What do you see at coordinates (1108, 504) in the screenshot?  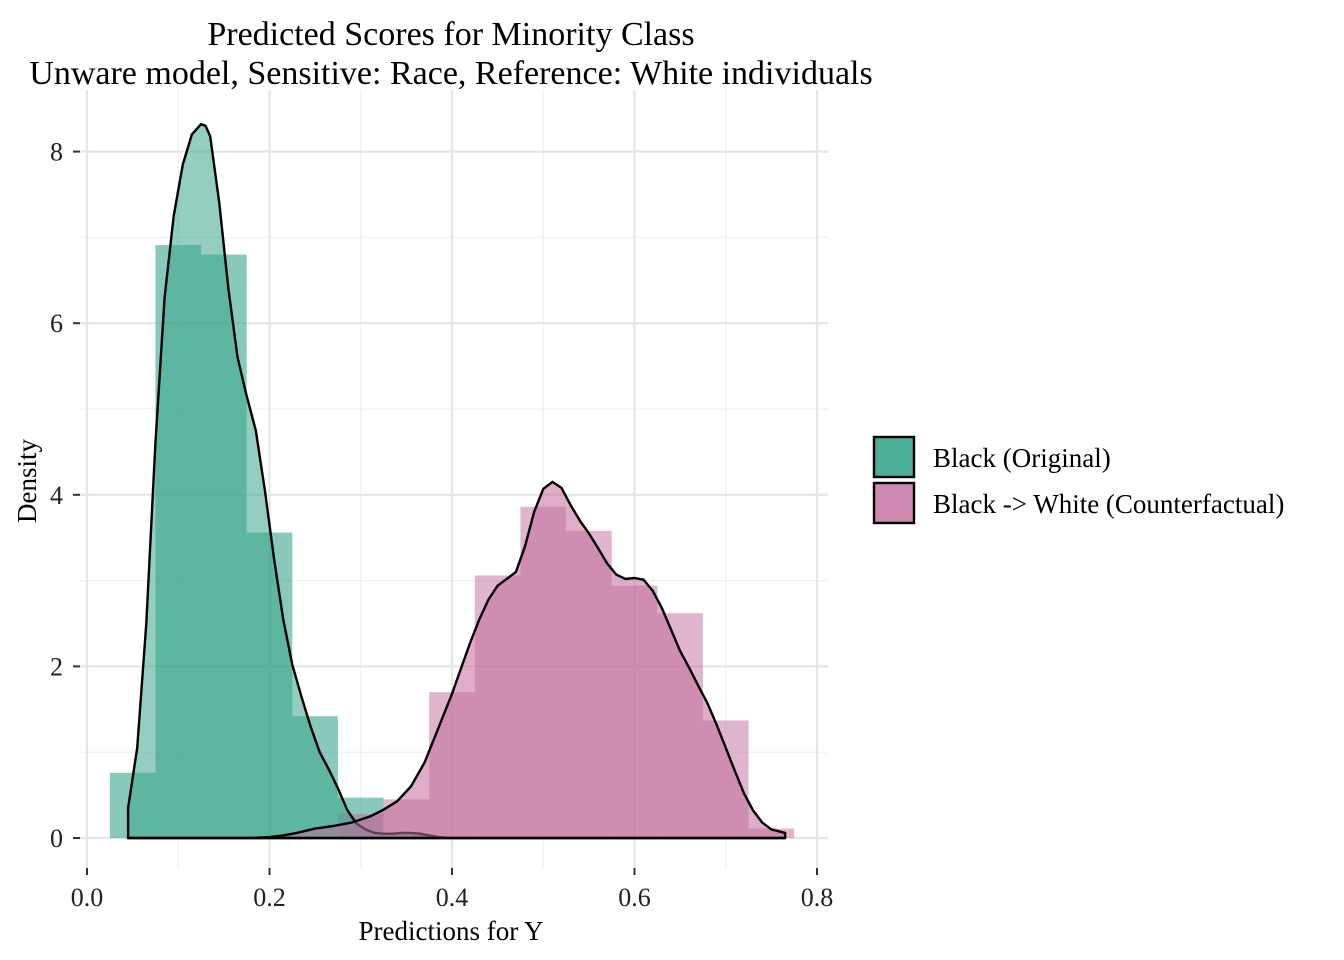 I see `legend-label-counterfactual: Black -> White (Counterfactual)` at bounding box center [1108, 504].